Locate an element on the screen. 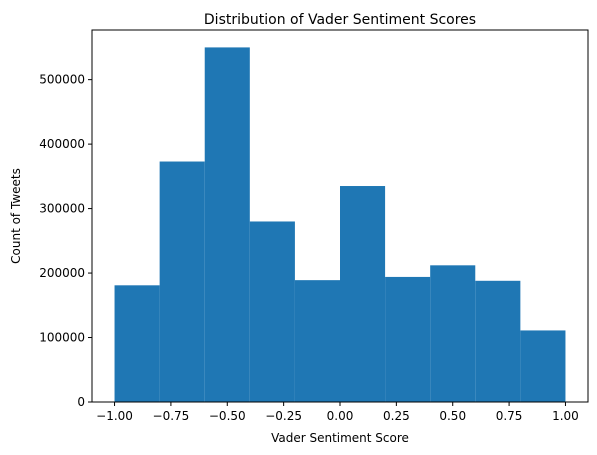  x-tick-label: 0.25 is located at coordinates (396, 416).